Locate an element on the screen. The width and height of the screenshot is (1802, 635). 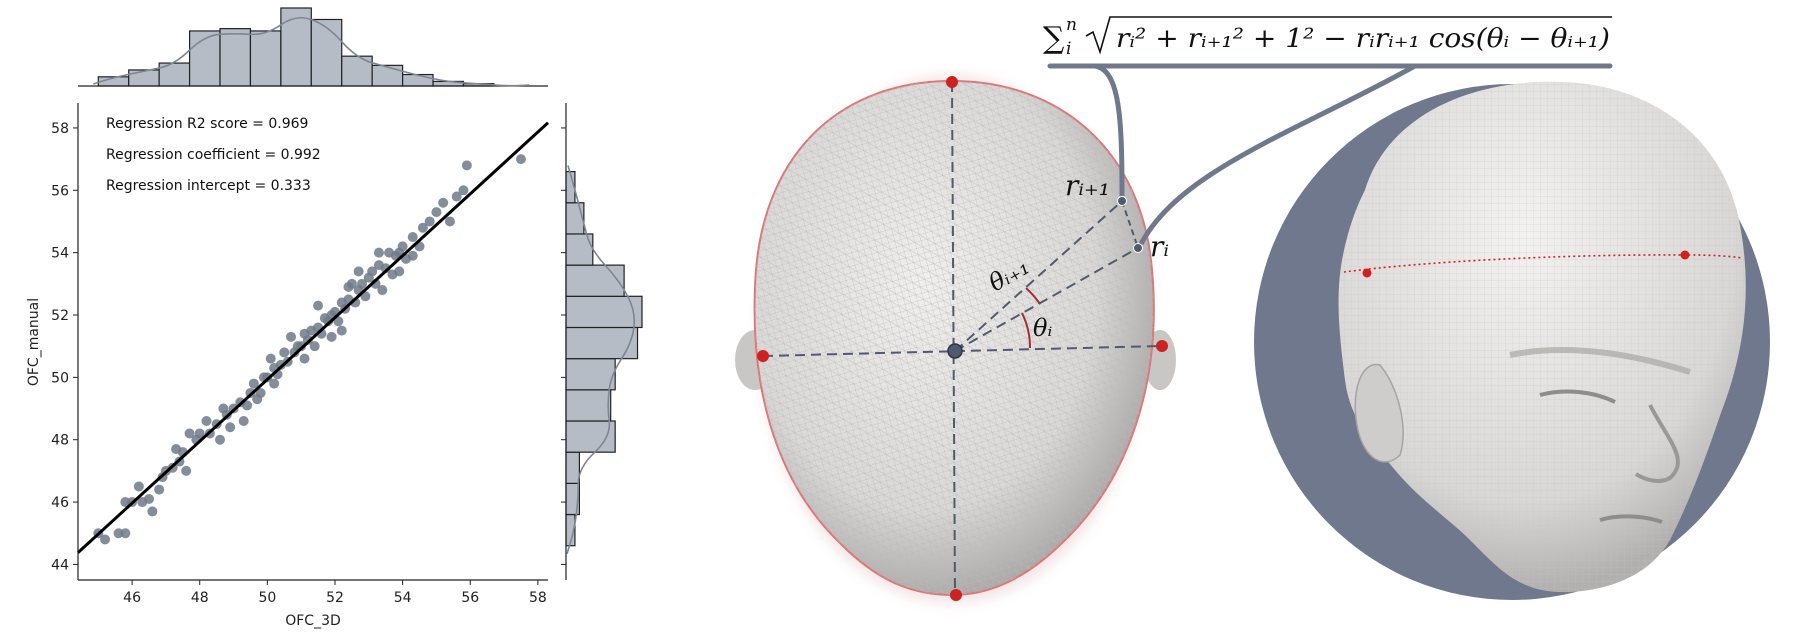
scatter-points is located at coordinates (309, 349).